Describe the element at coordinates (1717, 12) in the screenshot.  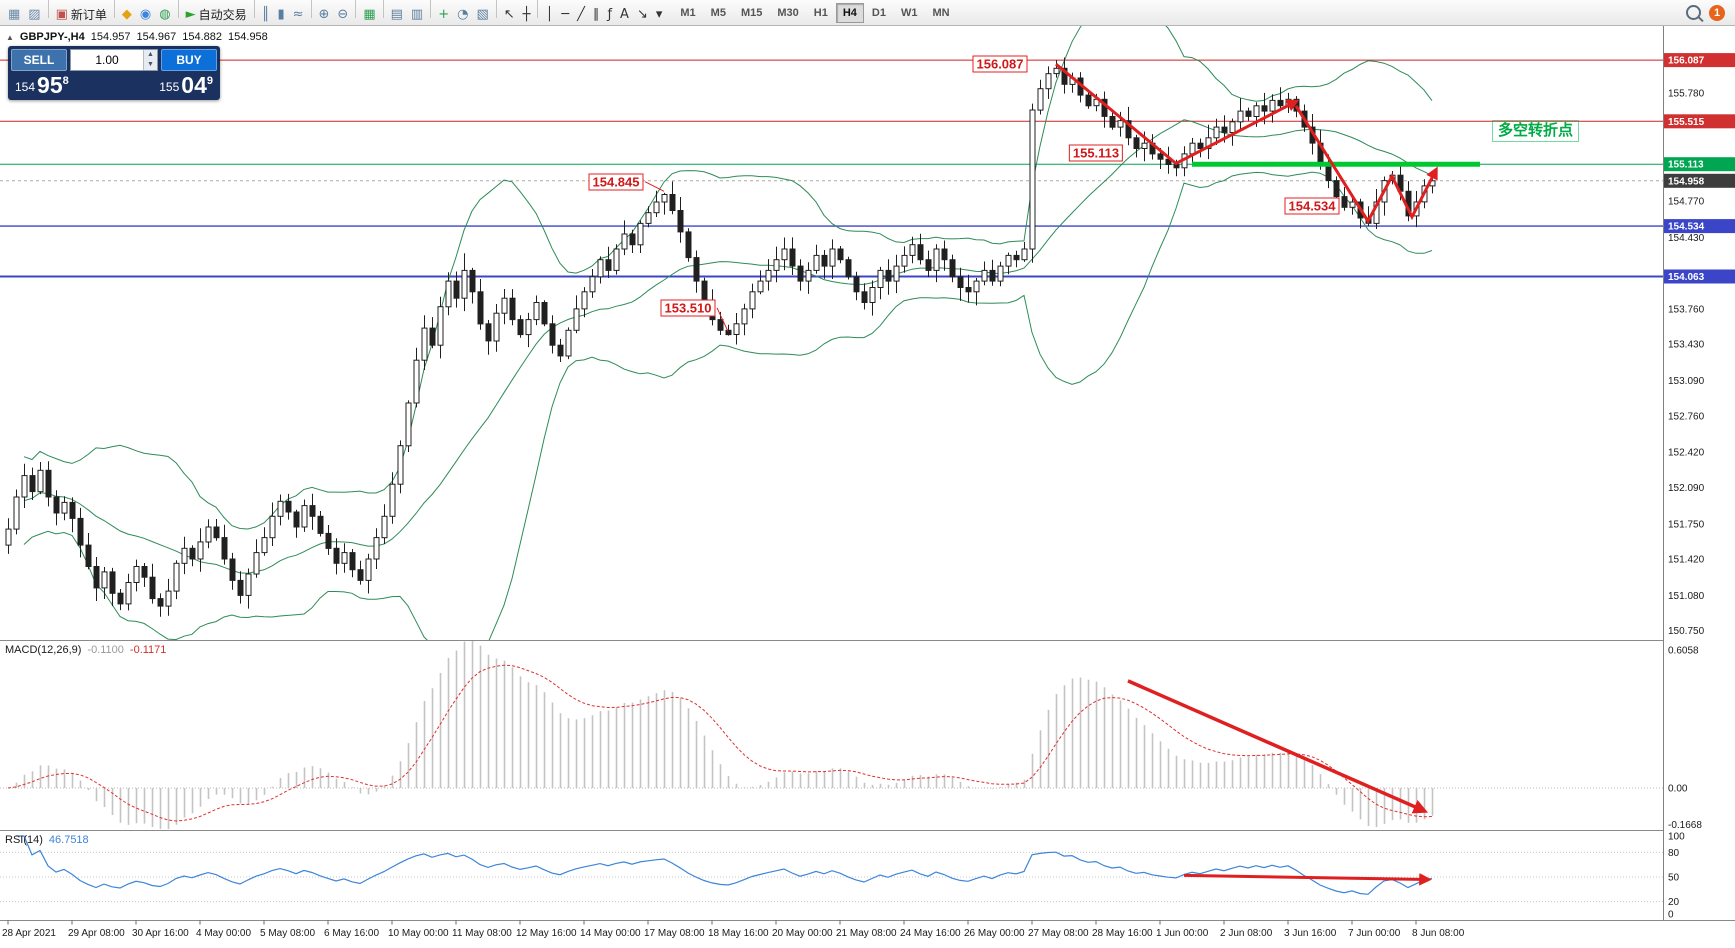
I see `notification-badge: 1` at that location.